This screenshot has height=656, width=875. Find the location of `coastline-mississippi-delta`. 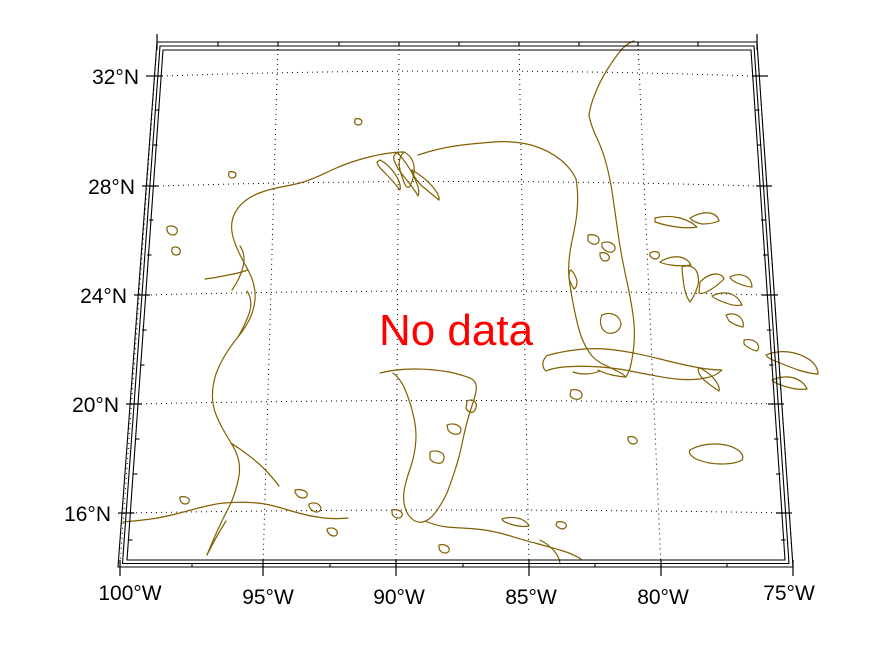

coastline-mississippi-delta is located at coordinates (406, 174).